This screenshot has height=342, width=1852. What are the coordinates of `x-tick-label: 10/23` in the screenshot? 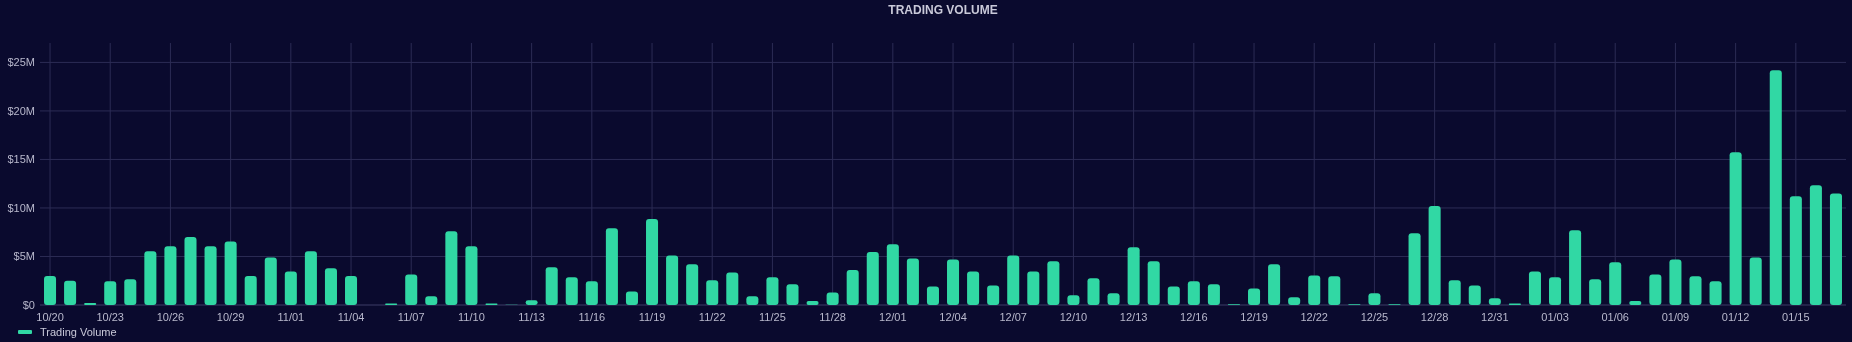 It's located at (110, 317).